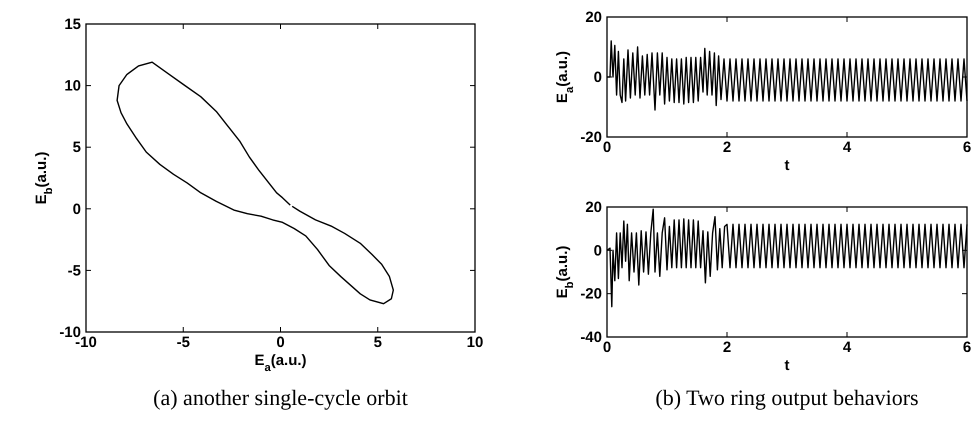  I want to click on x-tick-label: -5, so click(183, 342).